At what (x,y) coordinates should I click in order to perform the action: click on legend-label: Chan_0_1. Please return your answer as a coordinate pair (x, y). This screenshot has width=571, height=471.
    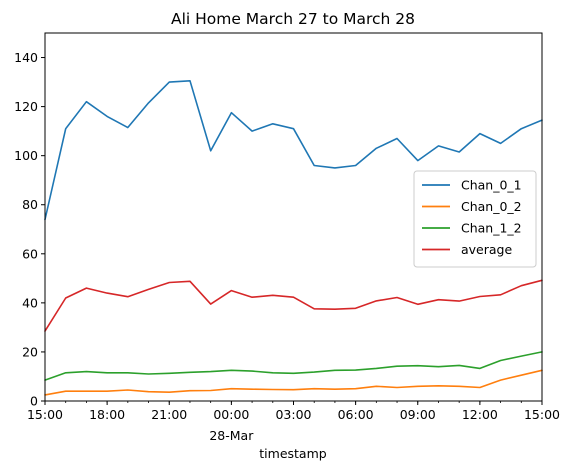
    Looking at the image, I should click on (491, 185).